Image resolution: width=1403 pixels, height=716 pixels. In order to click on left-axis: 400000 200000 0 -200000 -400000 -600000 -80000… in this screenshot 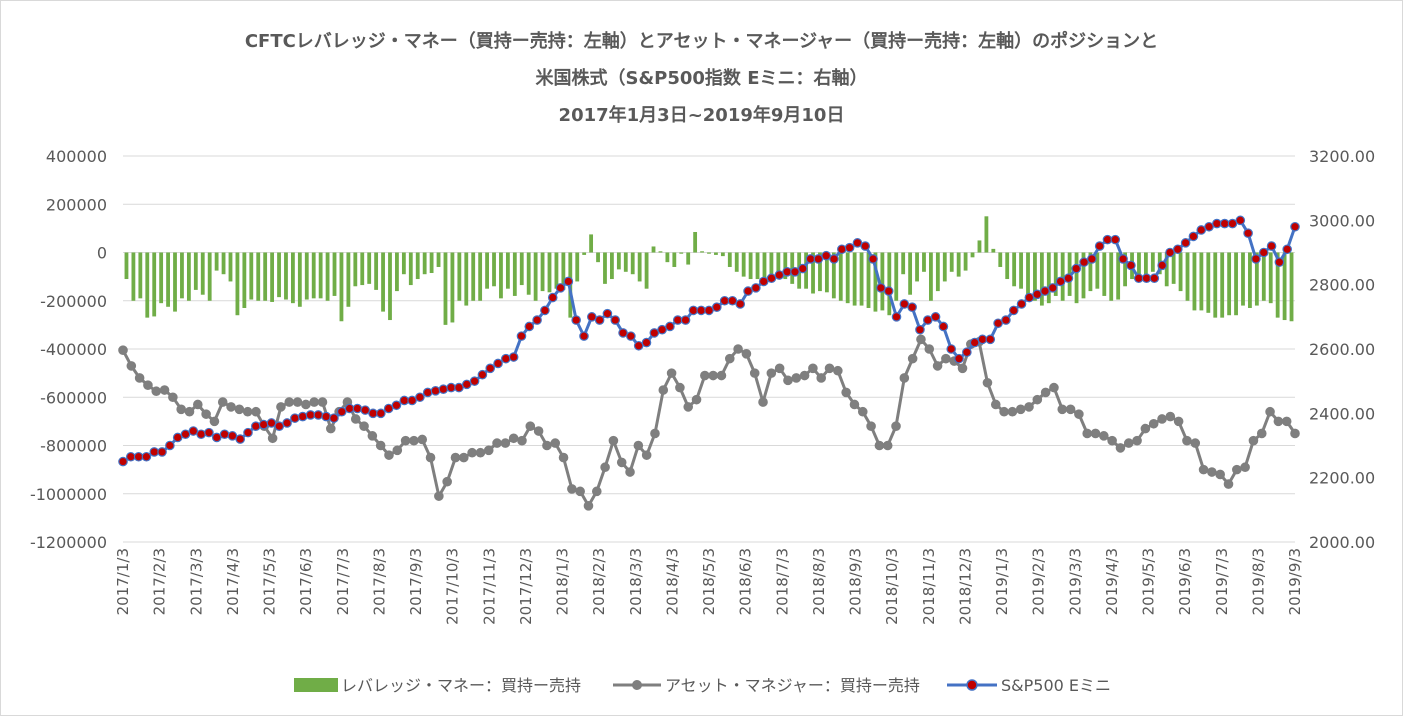, I will do `click(68, 349)`.